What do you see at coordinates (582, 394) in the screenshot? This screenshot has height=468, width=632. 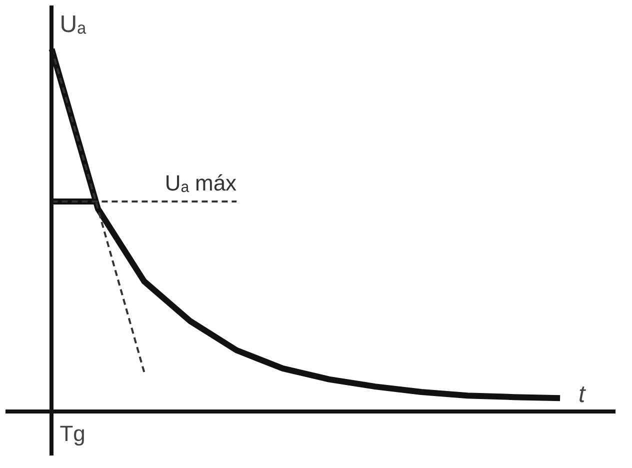 I see `x-axis-title: t` at bounding box center [582, 394].